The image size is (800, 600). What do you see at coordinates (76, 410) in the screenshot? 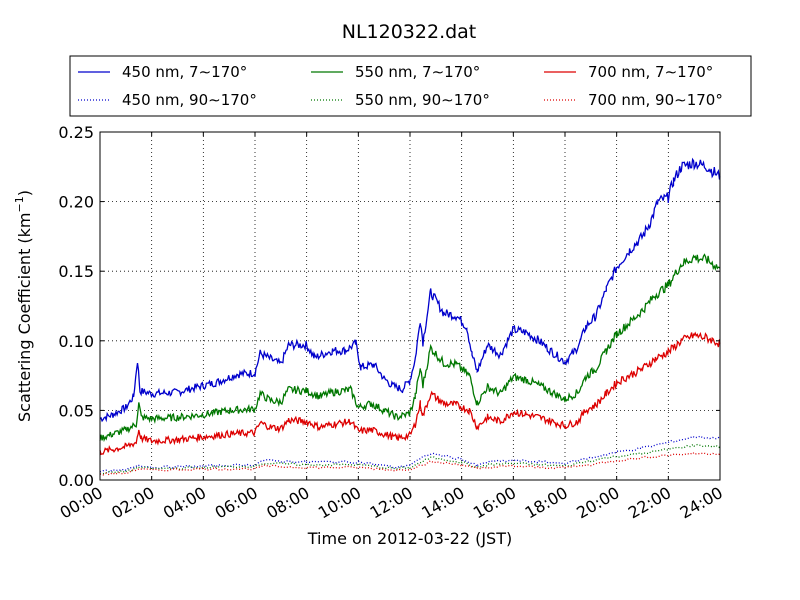
I see `y-tick-label: 0.05` at bounding box center [76, 410].